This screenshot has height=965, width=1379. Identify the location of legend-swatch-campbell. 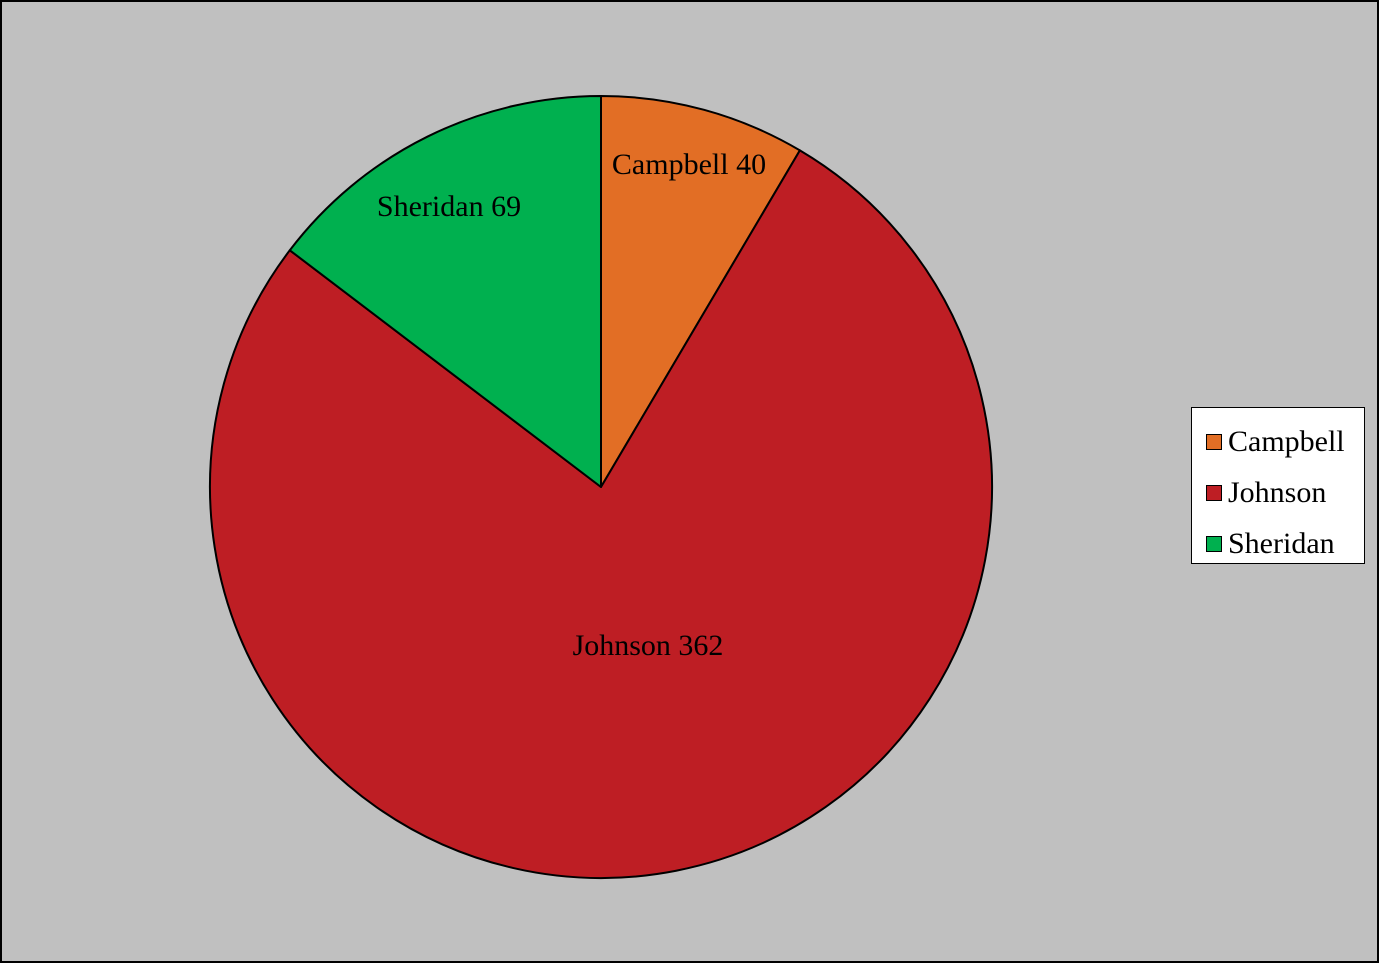
(1214, 441).